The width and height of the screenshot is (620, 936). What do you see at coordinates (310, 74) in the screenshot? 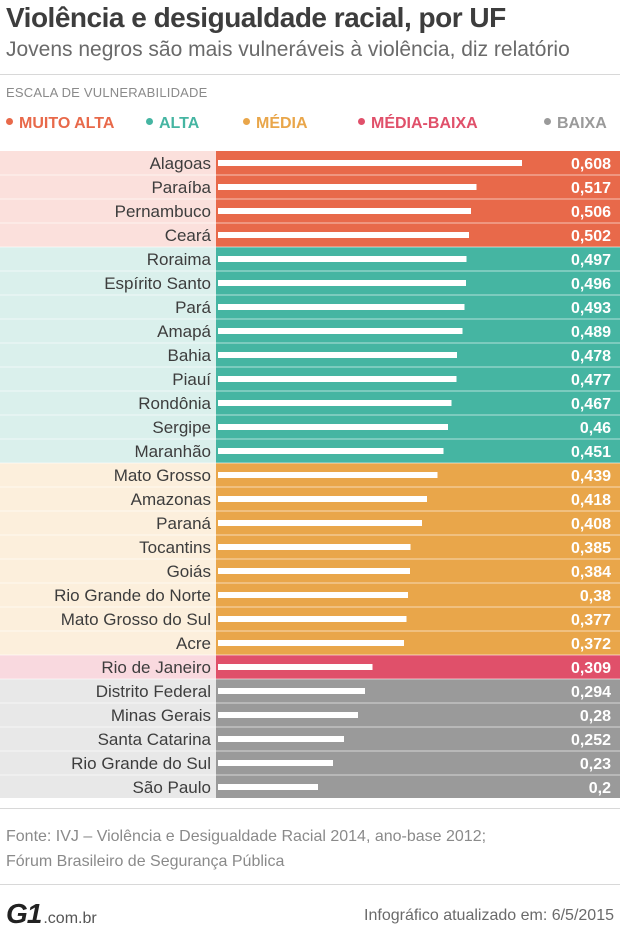
I see `header-divider` at bounding box center [310, 74].